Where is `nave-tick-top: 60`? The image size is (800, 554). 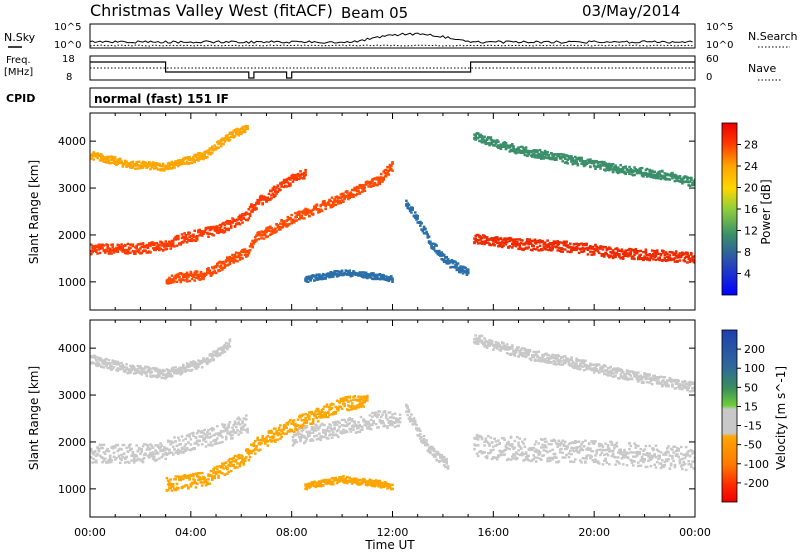
nave-tick-top: 60 is located at coordinates (712, 59).